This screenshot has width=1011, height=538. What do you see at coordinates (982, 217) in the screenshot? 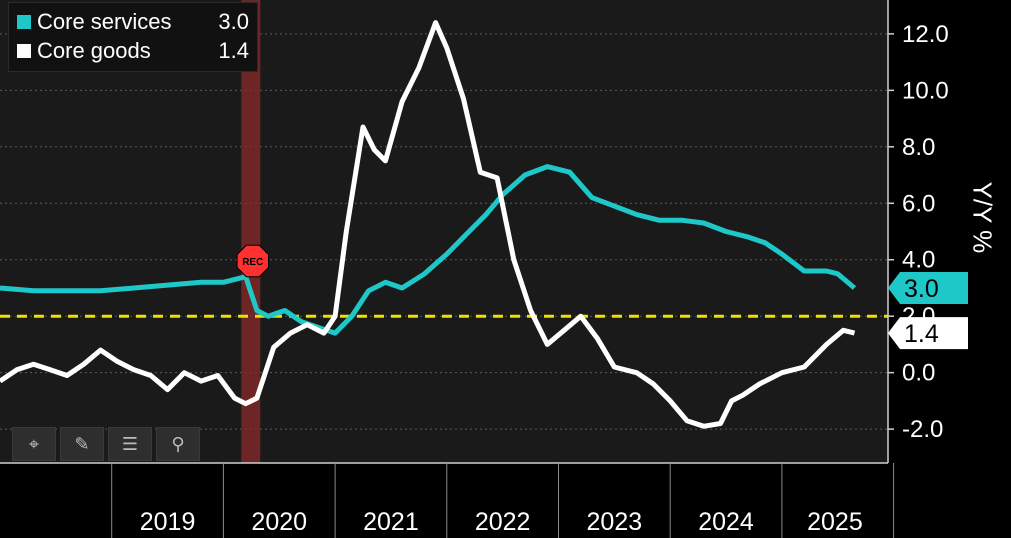
I see `y-axis-title: Y/Y %` at bounding box center [982, 217].